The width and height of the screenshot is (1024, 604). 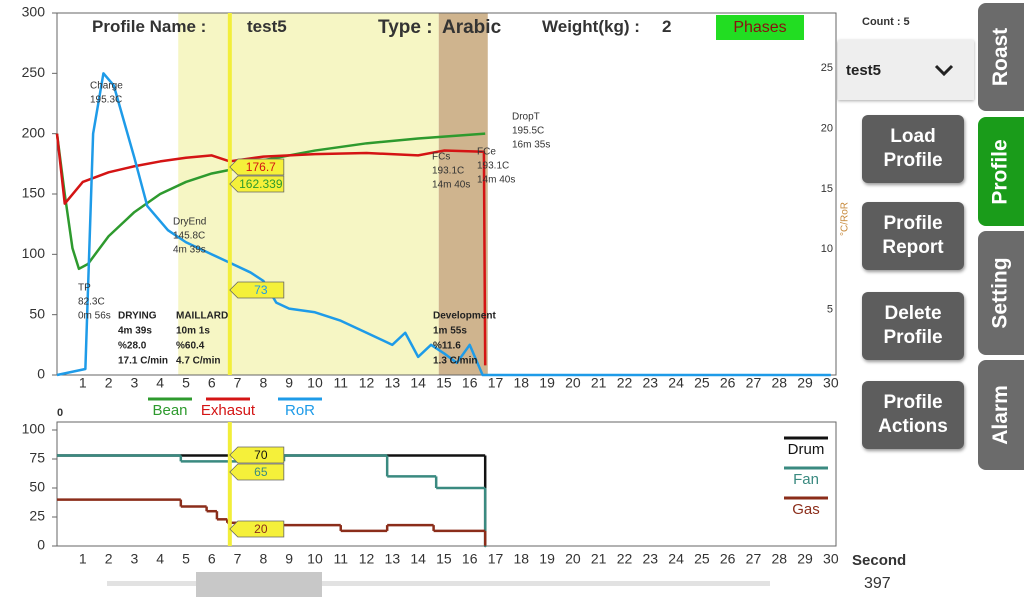 What do you see at coordinates (106, 100) in the screenshot?
I see `event-annotation: 195.3C` at bounding box center [106, 100].